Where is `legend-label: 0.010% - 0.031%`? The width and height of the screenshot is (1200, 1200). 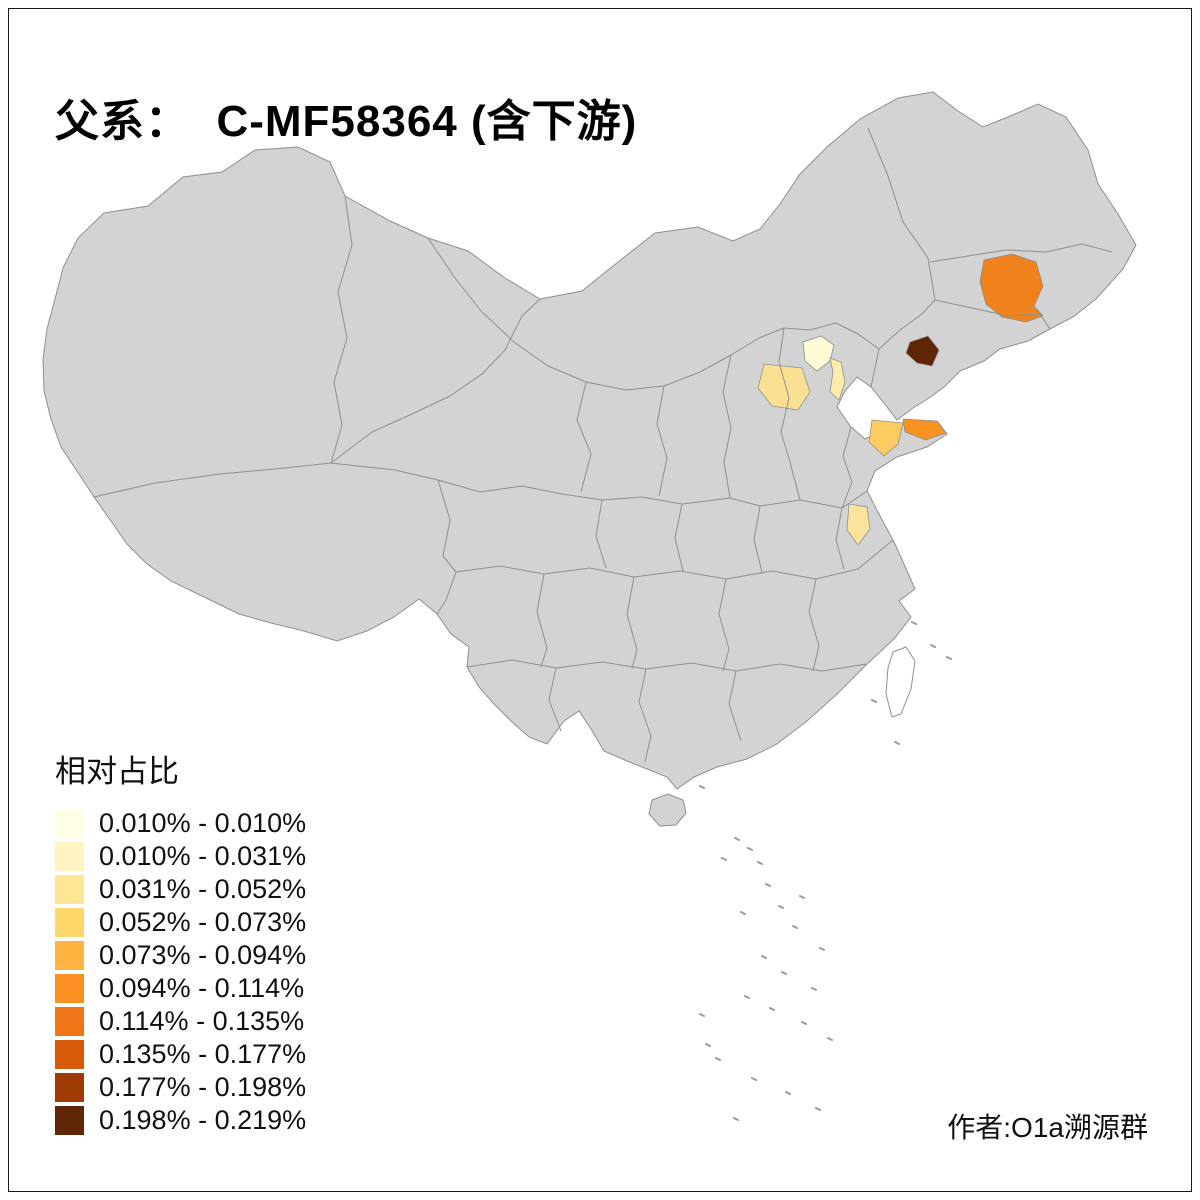
legend-label: 0.010% - 0.031% is located at coordinates (203, 856).